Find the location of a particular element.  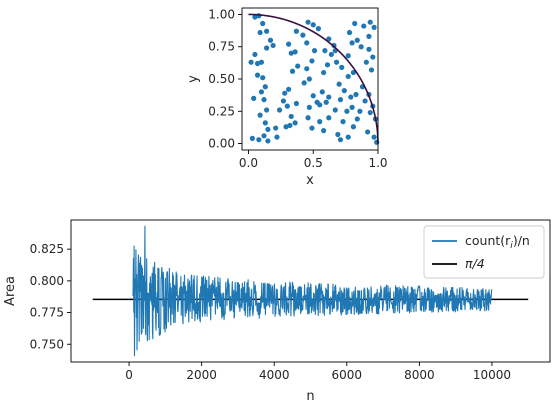

legend-label-estimate-sub: i is located at coordinates (511, 246).